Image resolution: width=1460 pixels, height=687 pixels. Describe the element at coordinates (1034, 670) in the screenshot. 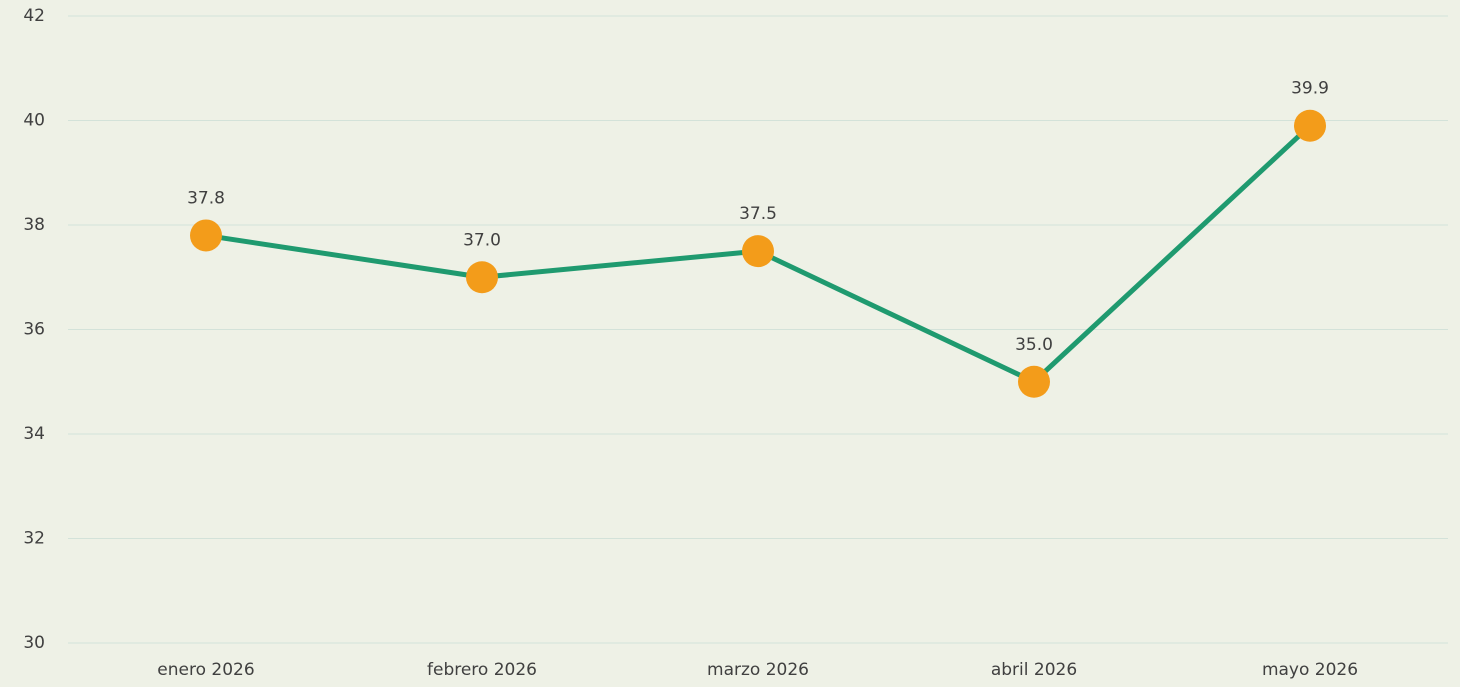

I see `x-tick-label: abril 2026` at that location.